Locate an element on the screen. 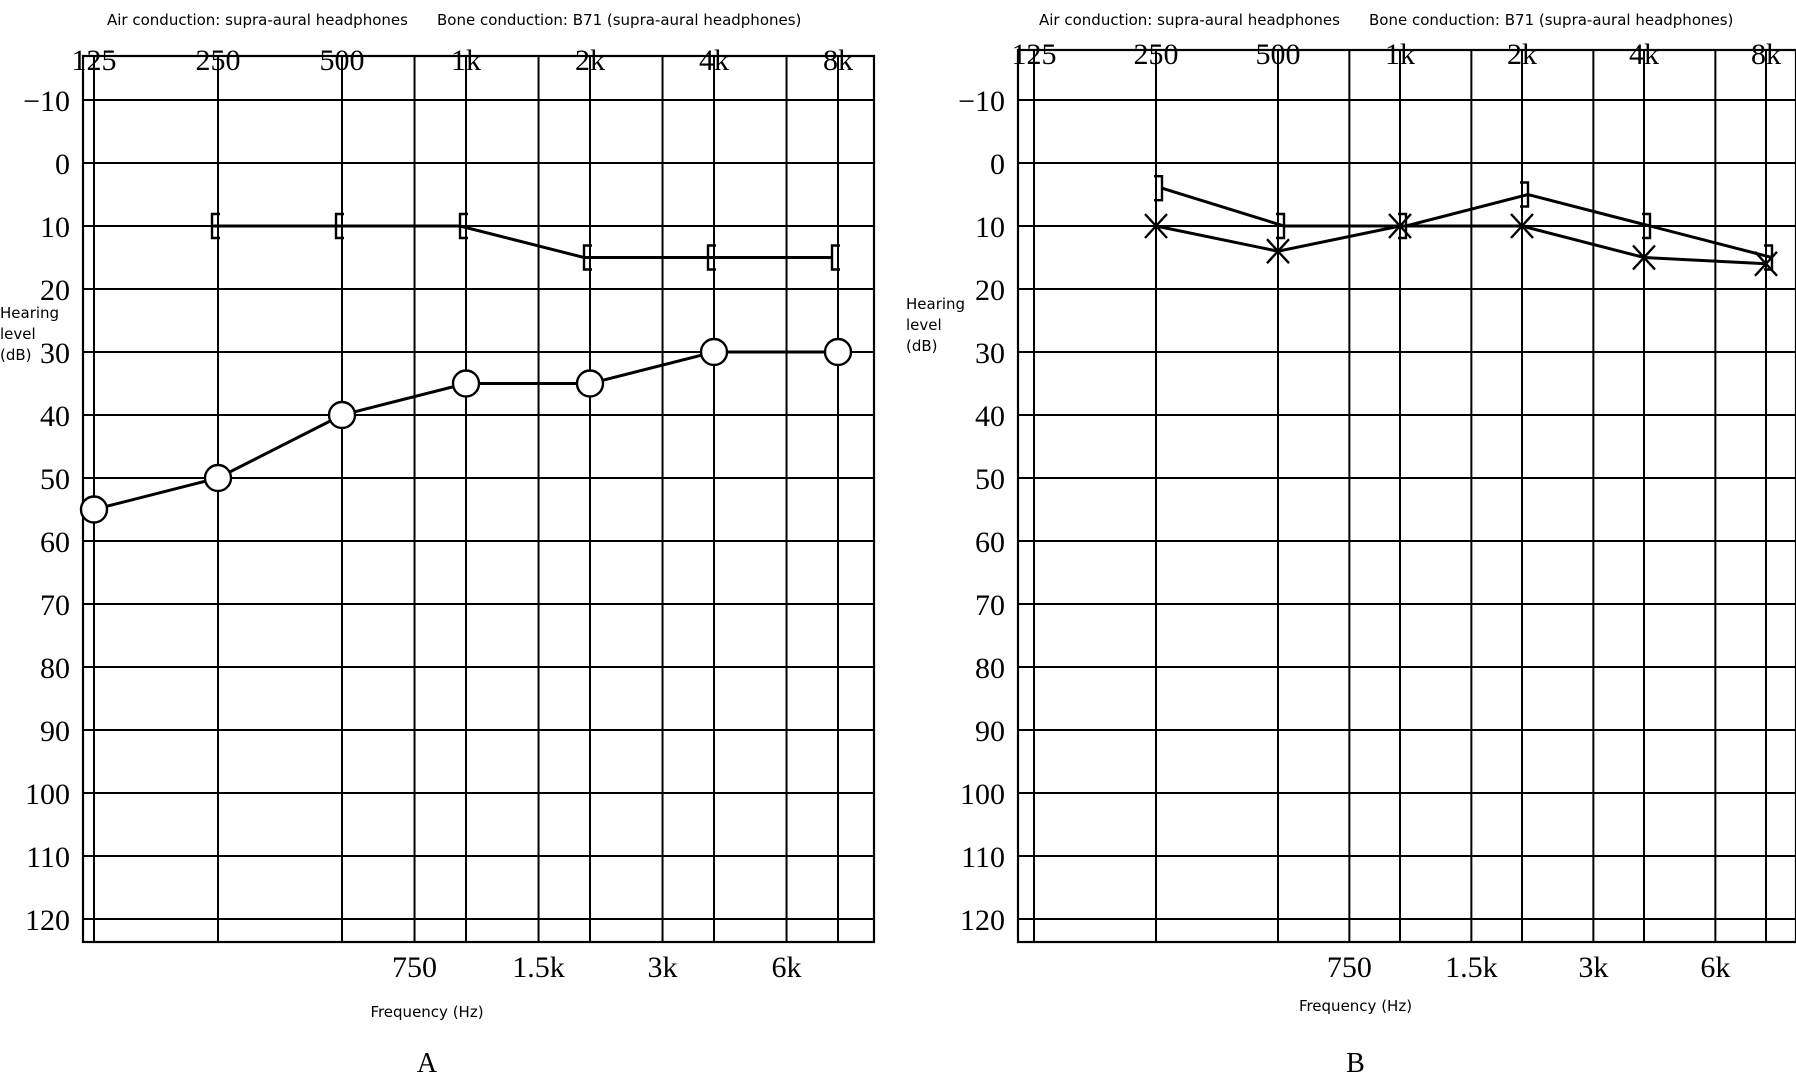  series-bracket-left is located at coordinates (525, 241).